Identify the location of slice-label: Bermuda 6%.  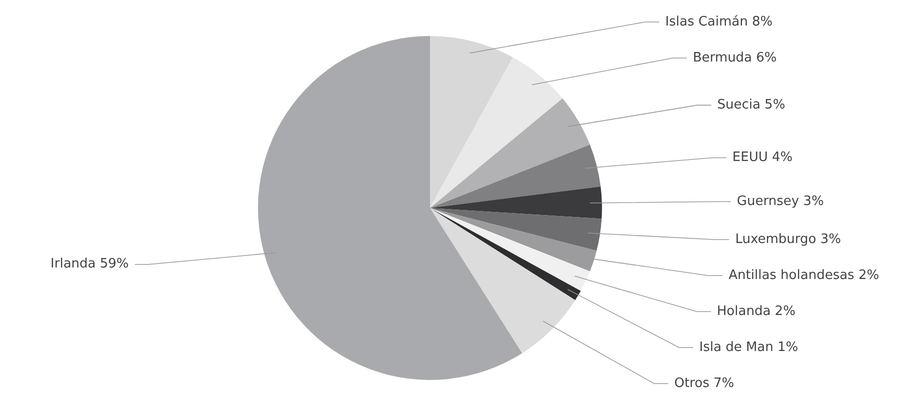
(734, 58).